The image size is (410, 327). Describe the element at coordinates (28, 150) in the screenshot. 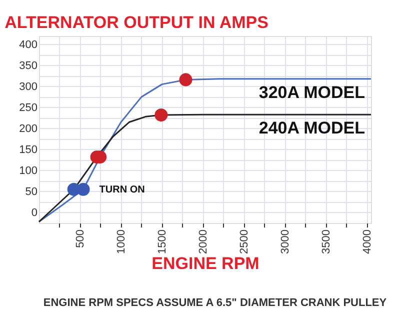

I see `y-tick-label: 150` at that location.